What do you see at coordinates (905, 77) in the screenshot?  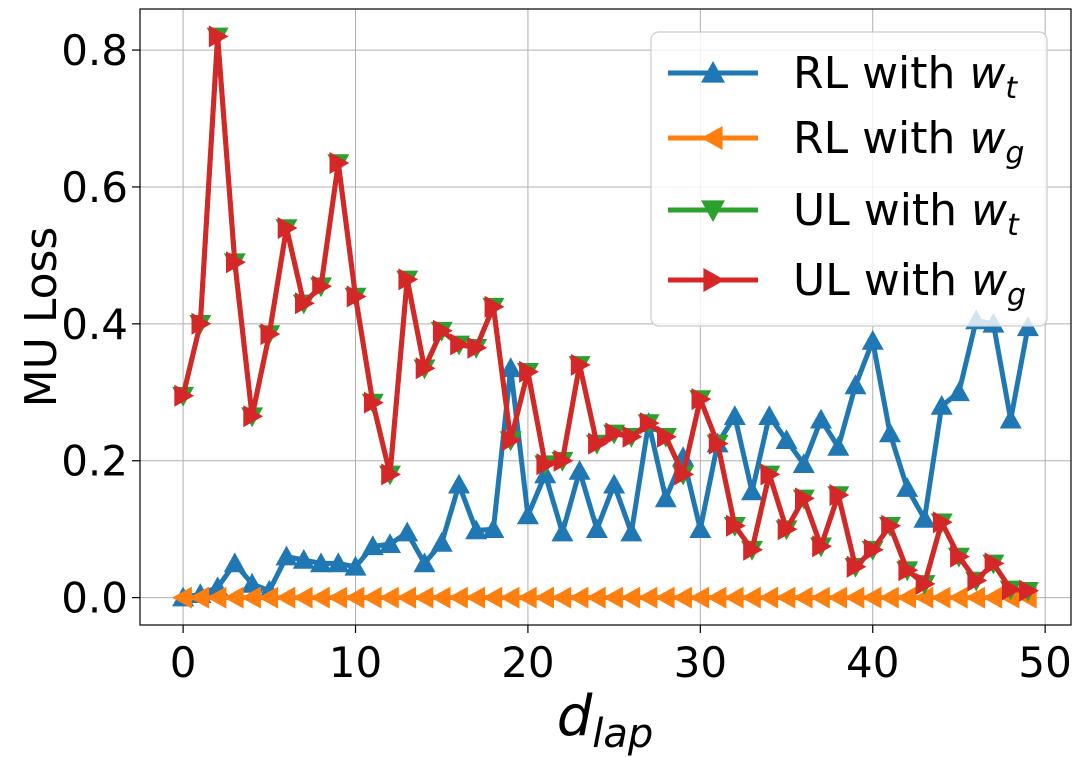 I see `legend-label-1: RL with wt` at bounding box center [905, 77].